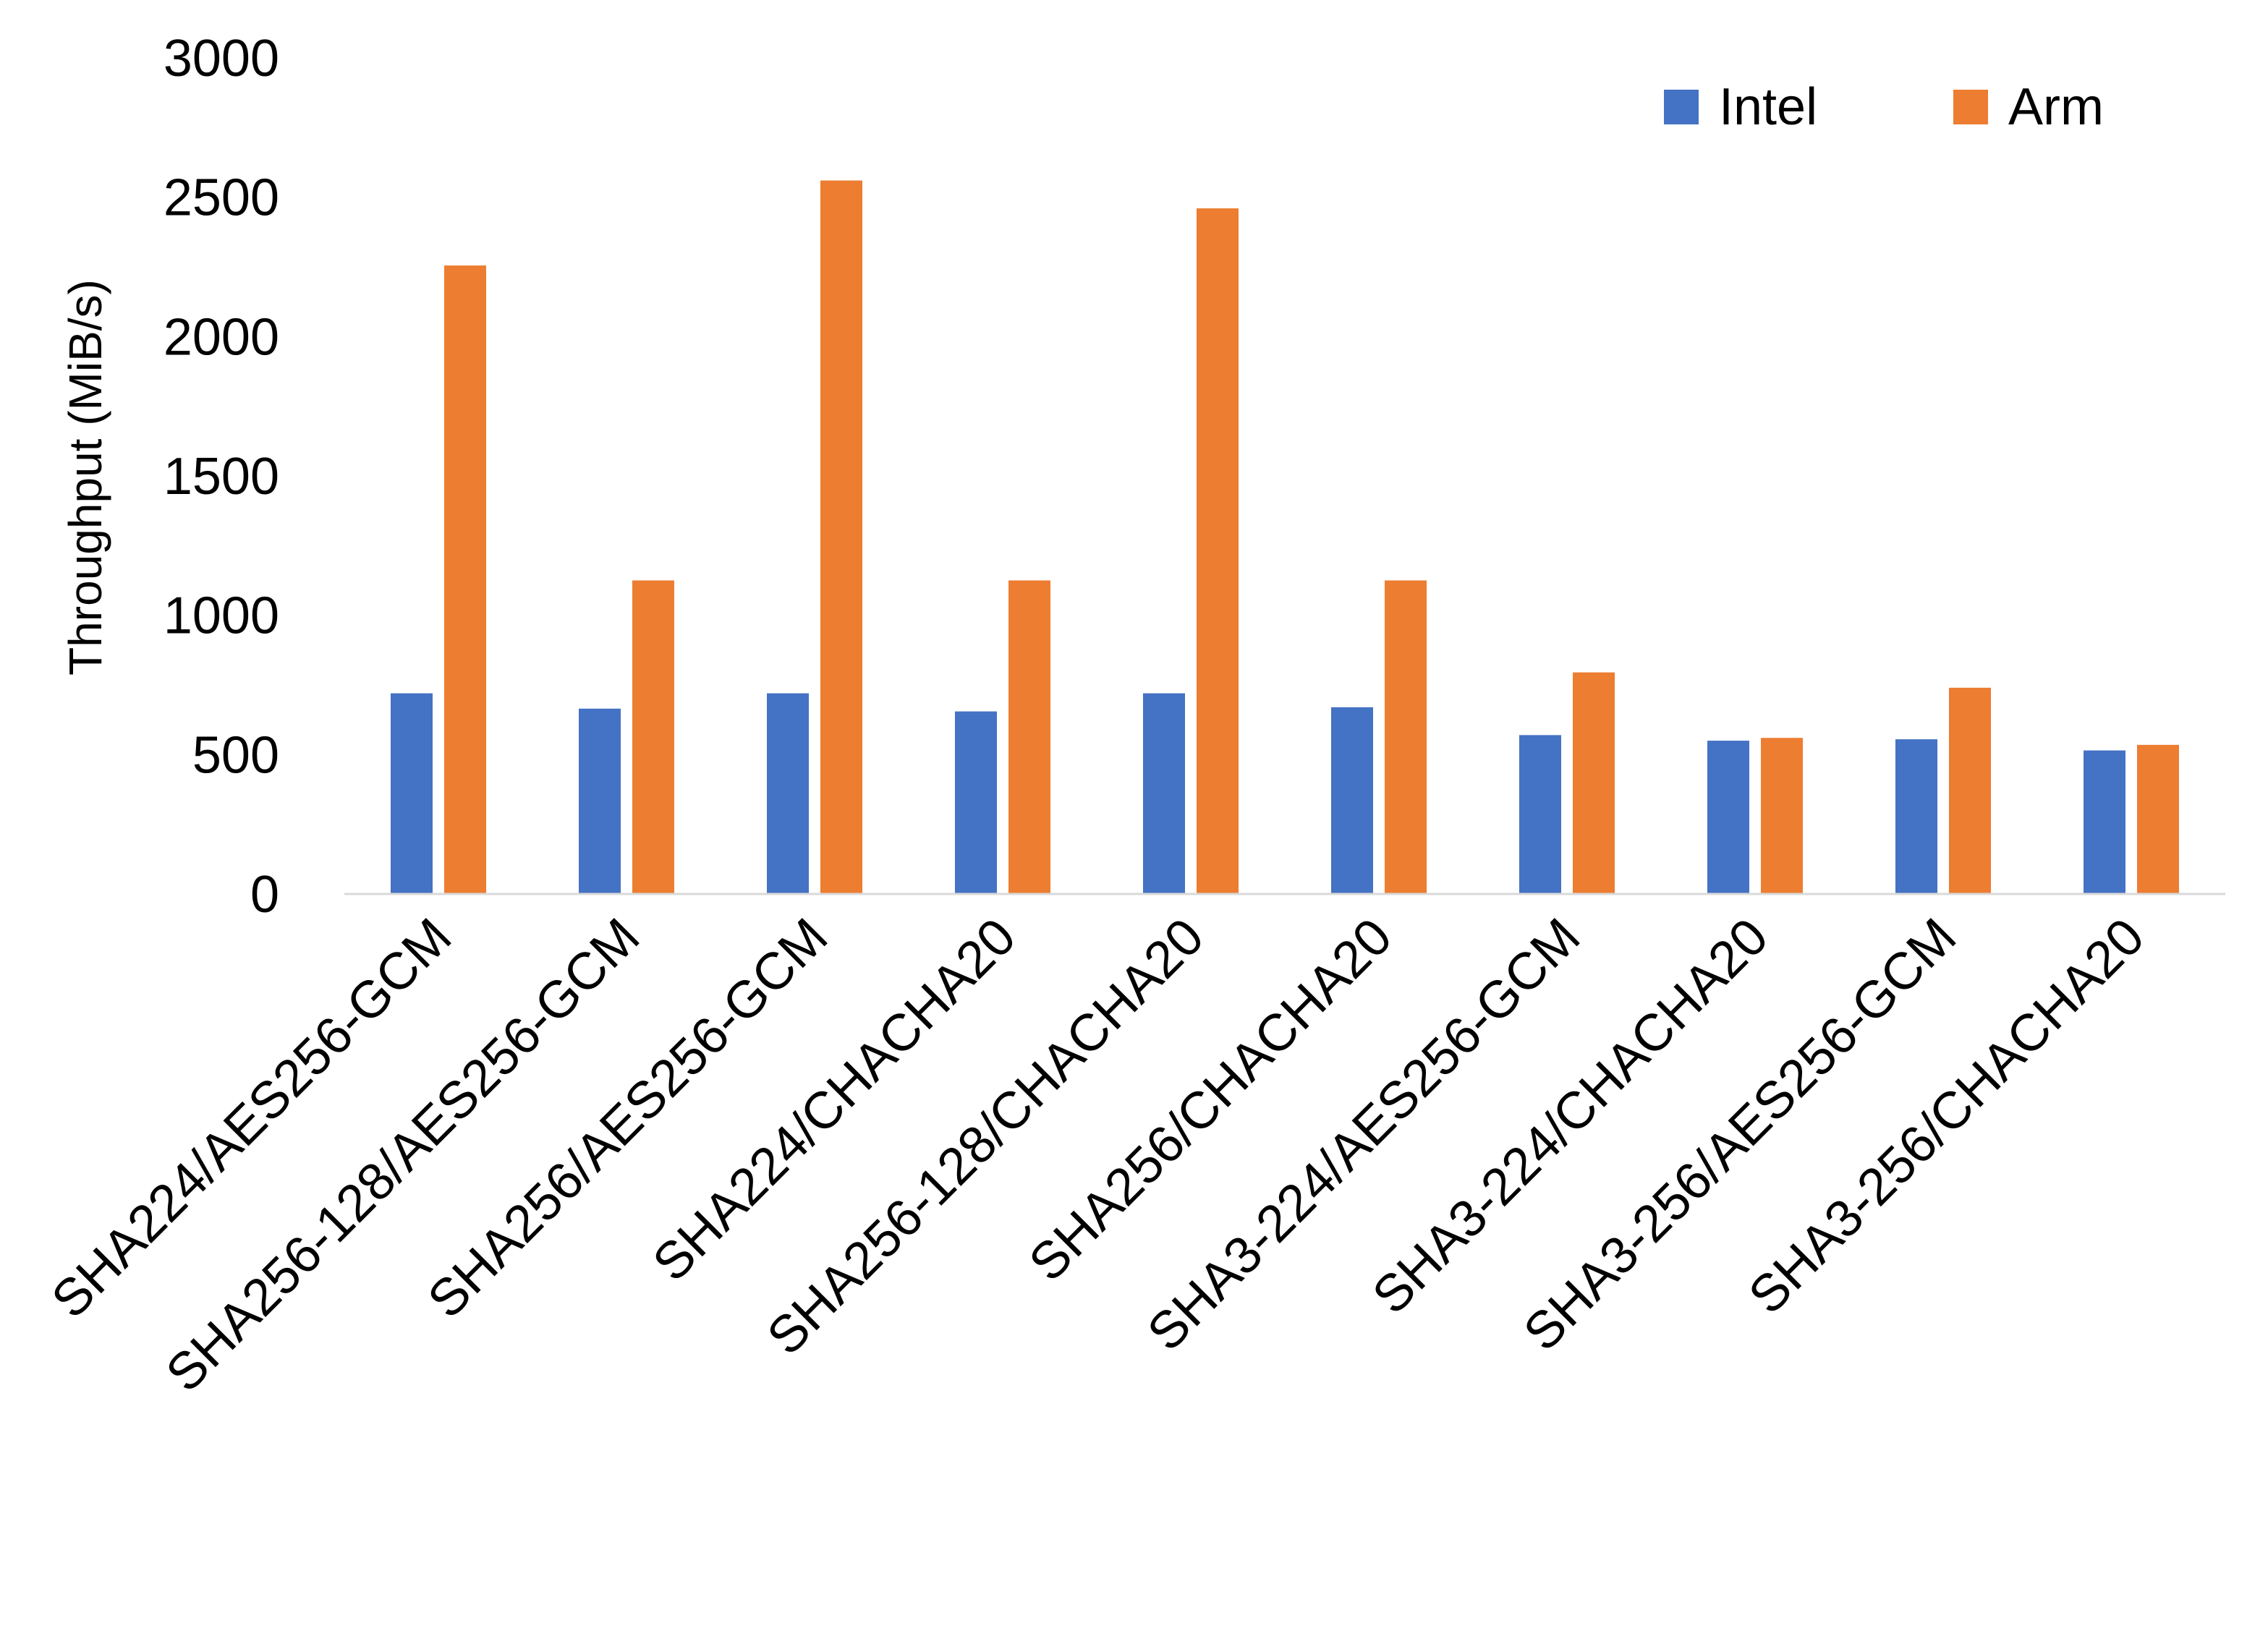  I want to click on y-tick-label: 1000, so click(221, 616).